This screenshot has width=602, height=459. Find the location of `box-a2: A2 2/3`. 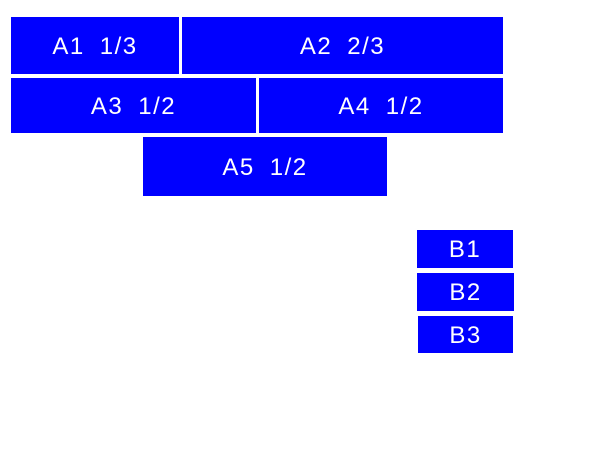

box-a2: A2 2/3 is located at coordinates (342, 45).